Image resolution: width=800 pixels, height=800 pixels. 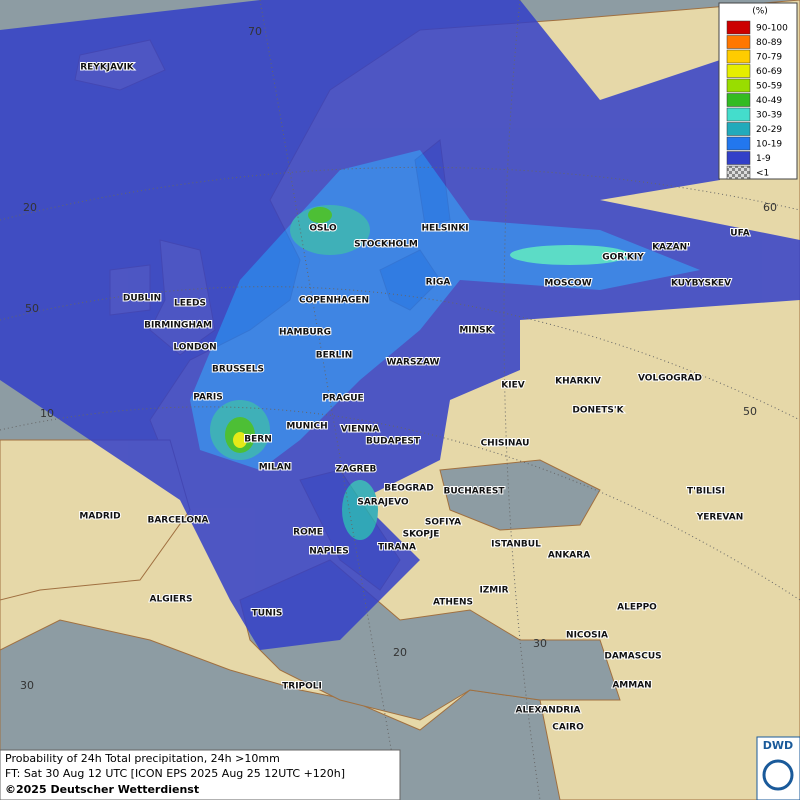 I want to click on city-label: BUDAPEST, so click(x=393, y=442).